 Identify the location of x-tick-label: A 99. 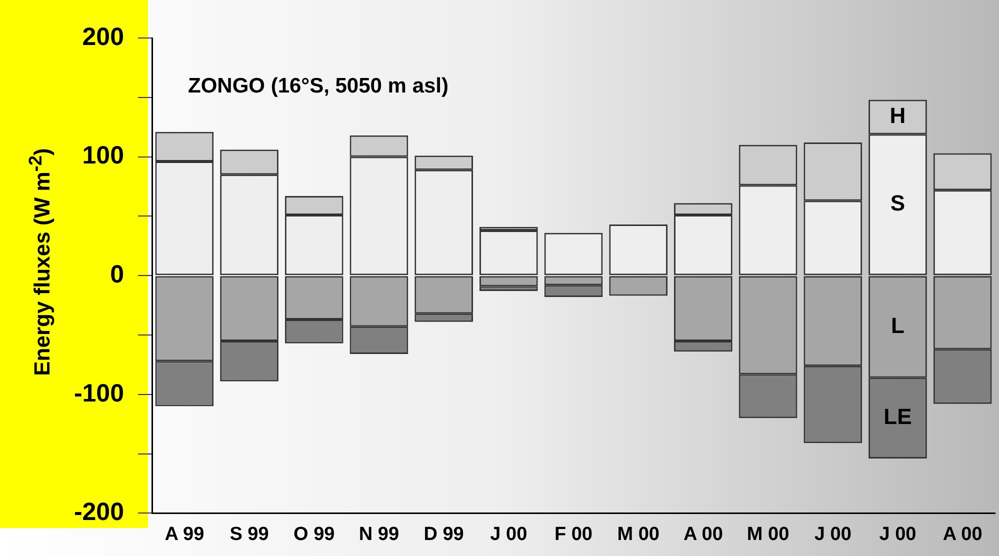
(184, 534).